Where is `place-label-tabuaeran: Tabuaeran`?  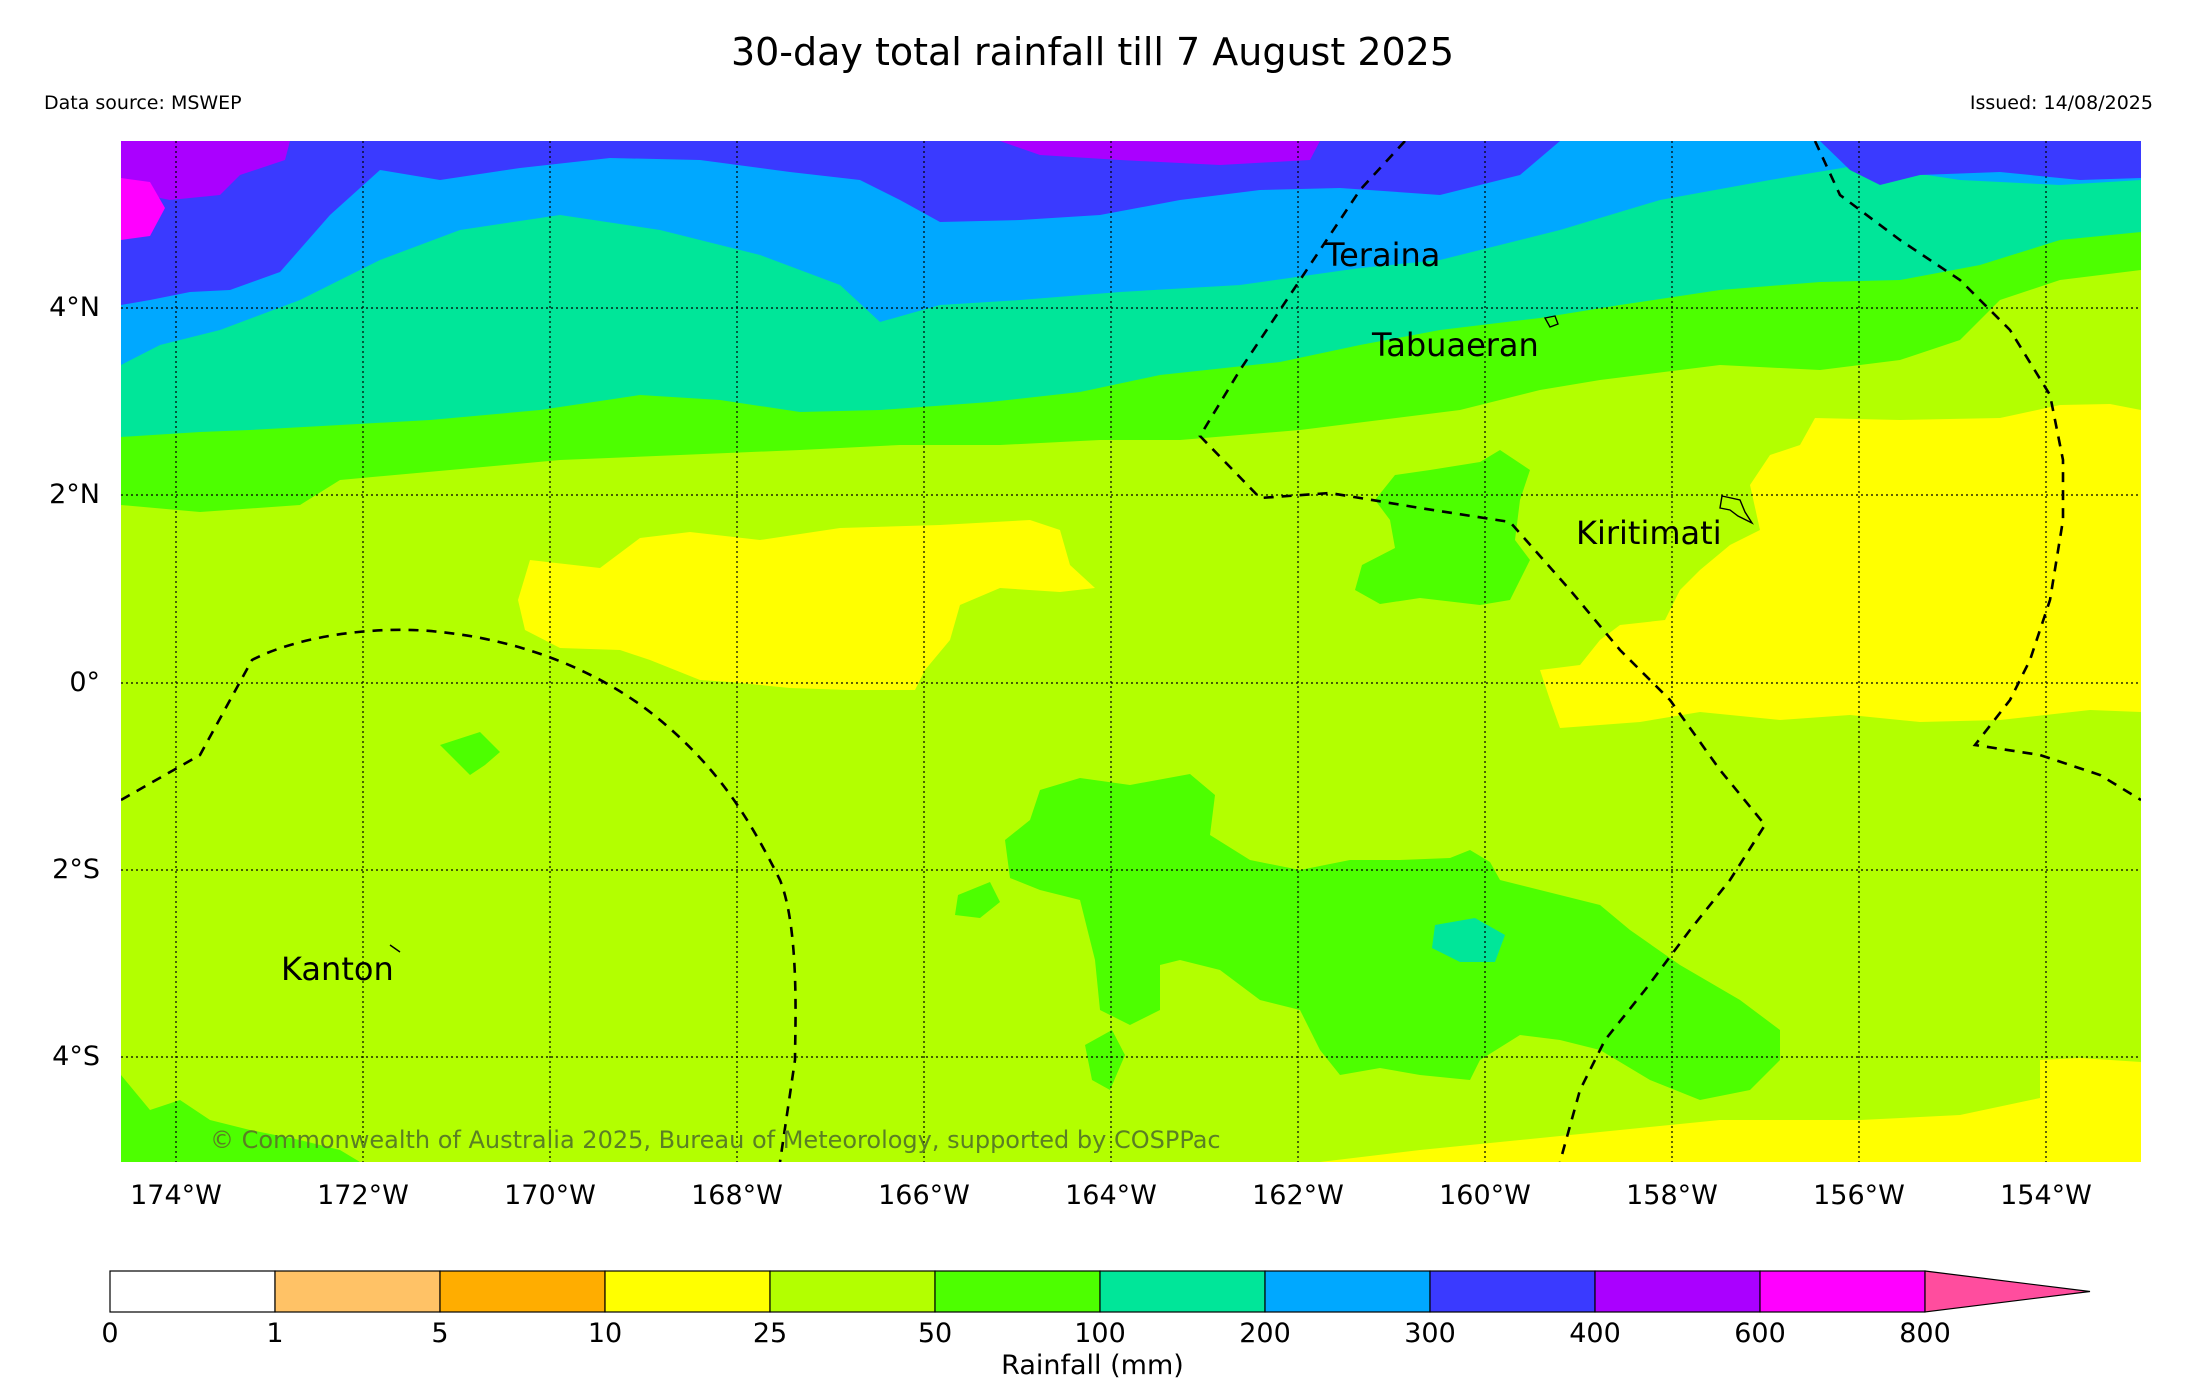
place-label-tabuaeran: Tabuaeran is located at coordinates (1455, 345).